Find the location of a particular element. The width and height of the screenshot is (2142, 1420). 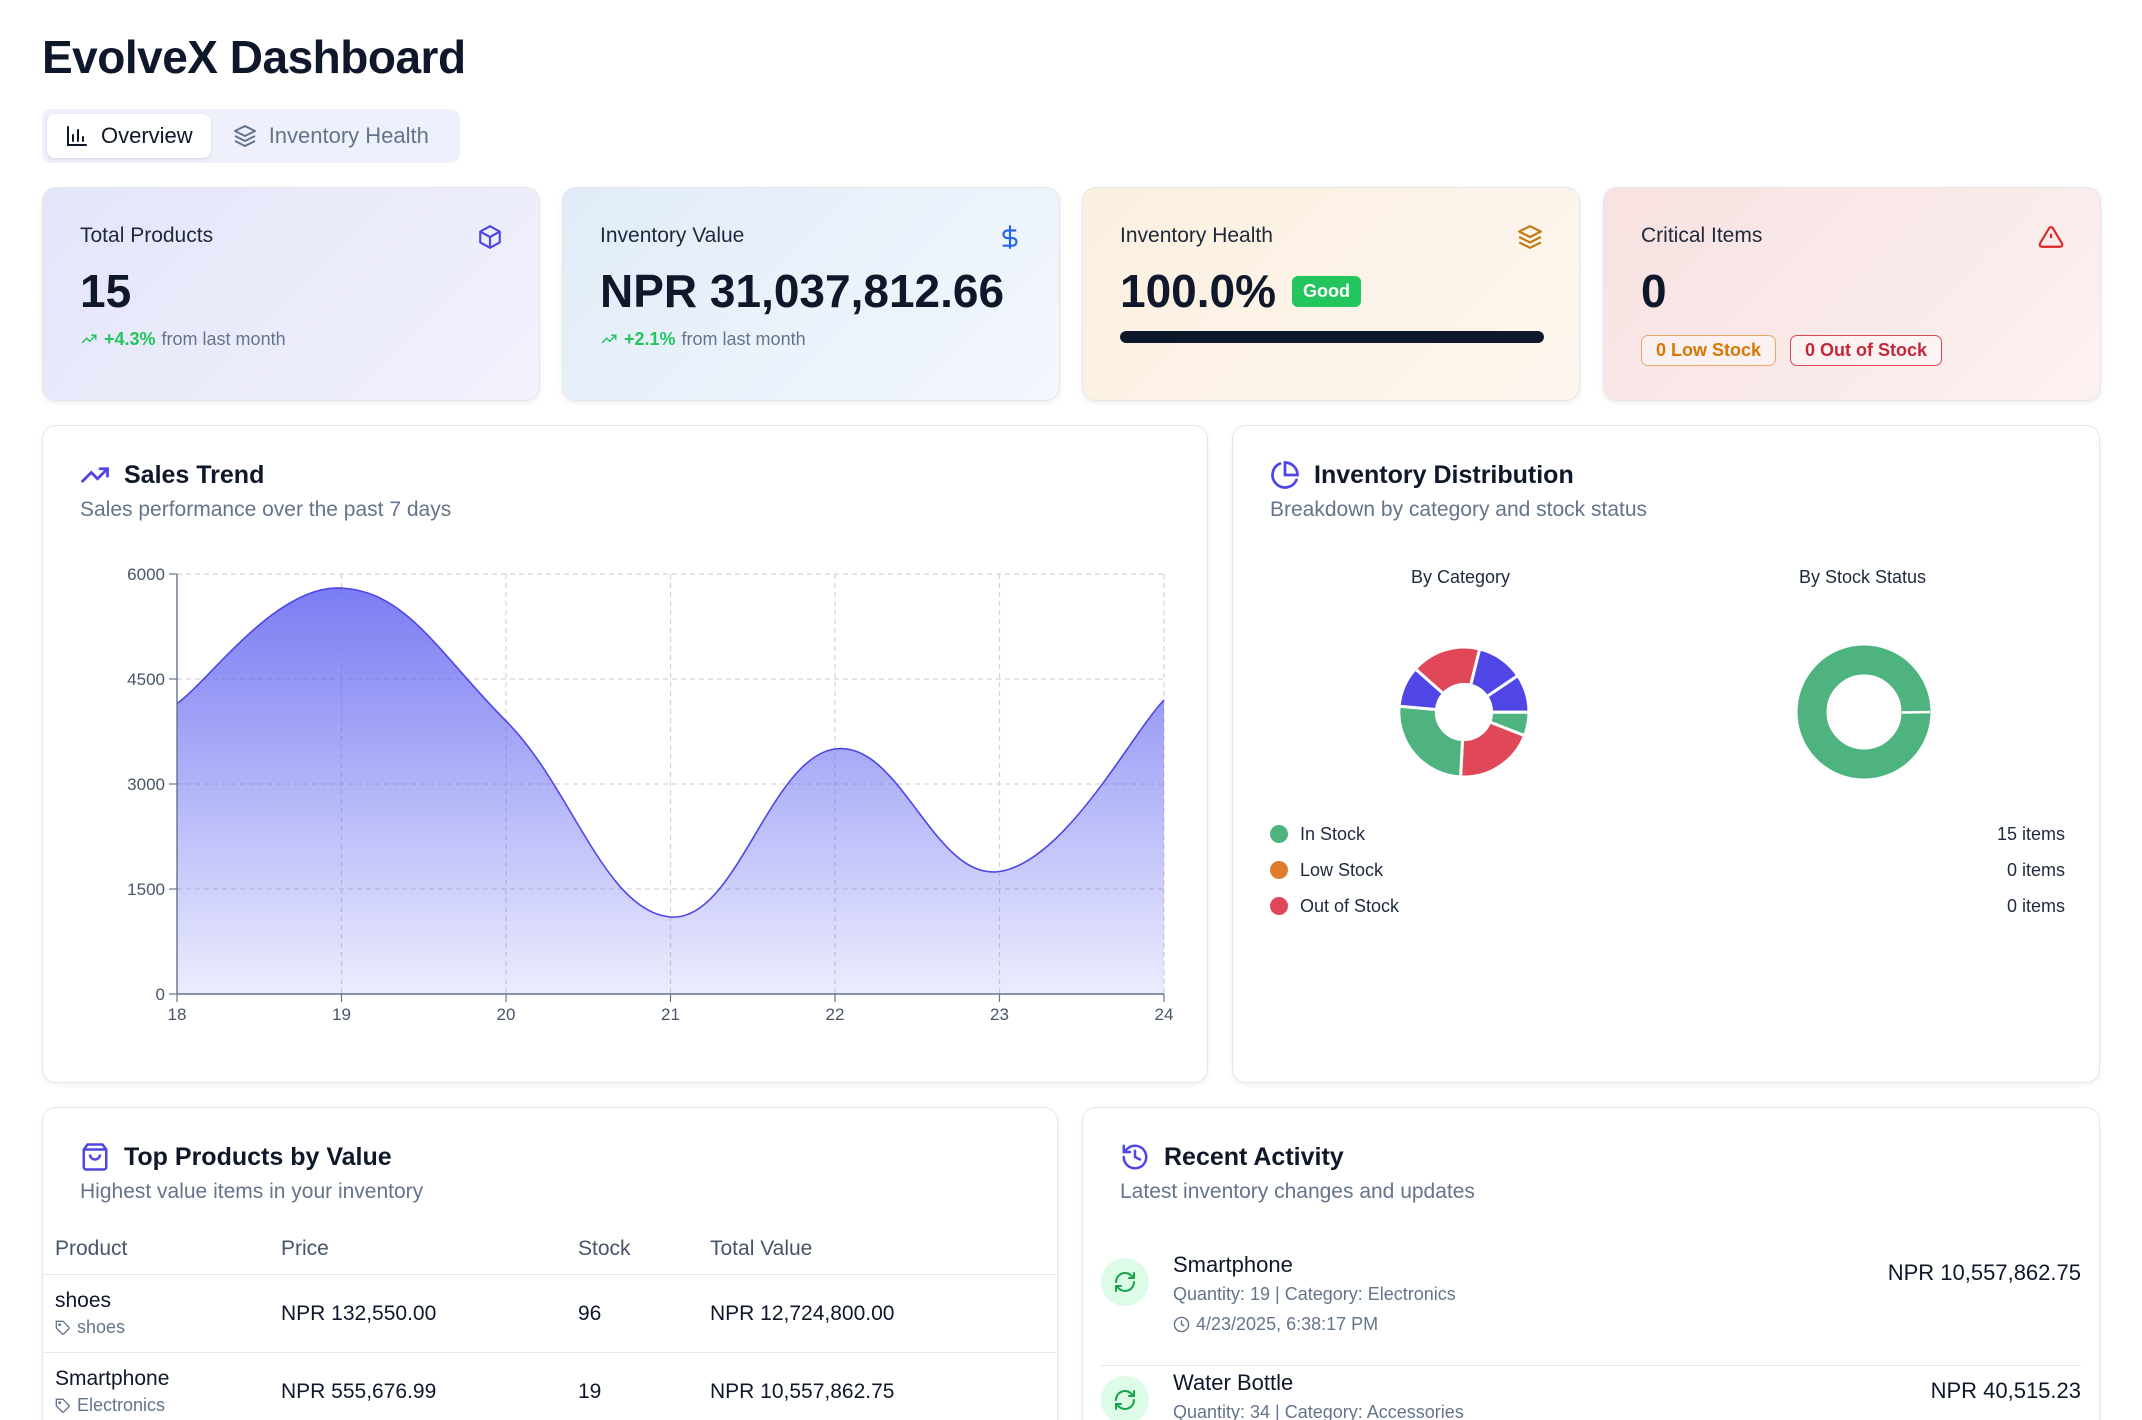

status-badge: Good is located at coordinates (1327, 291).